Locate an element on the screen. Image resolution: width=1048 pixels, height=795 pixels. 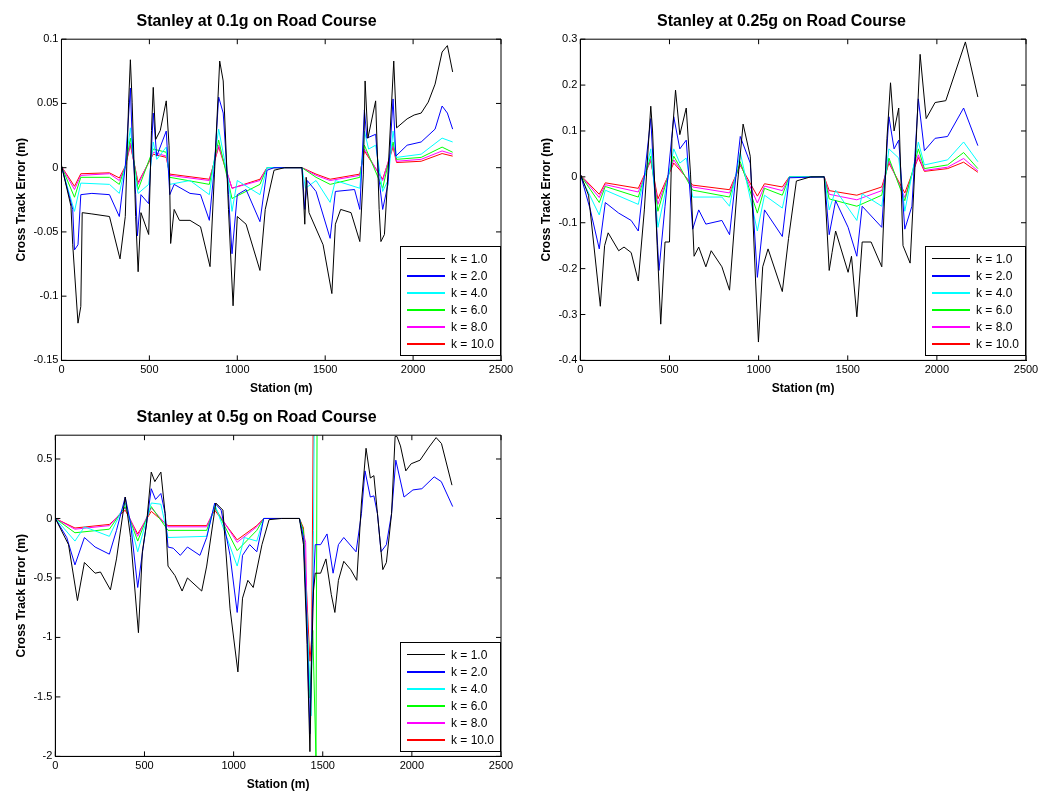
y-tick-label: -0.2 is located at coordinates (568, 267).